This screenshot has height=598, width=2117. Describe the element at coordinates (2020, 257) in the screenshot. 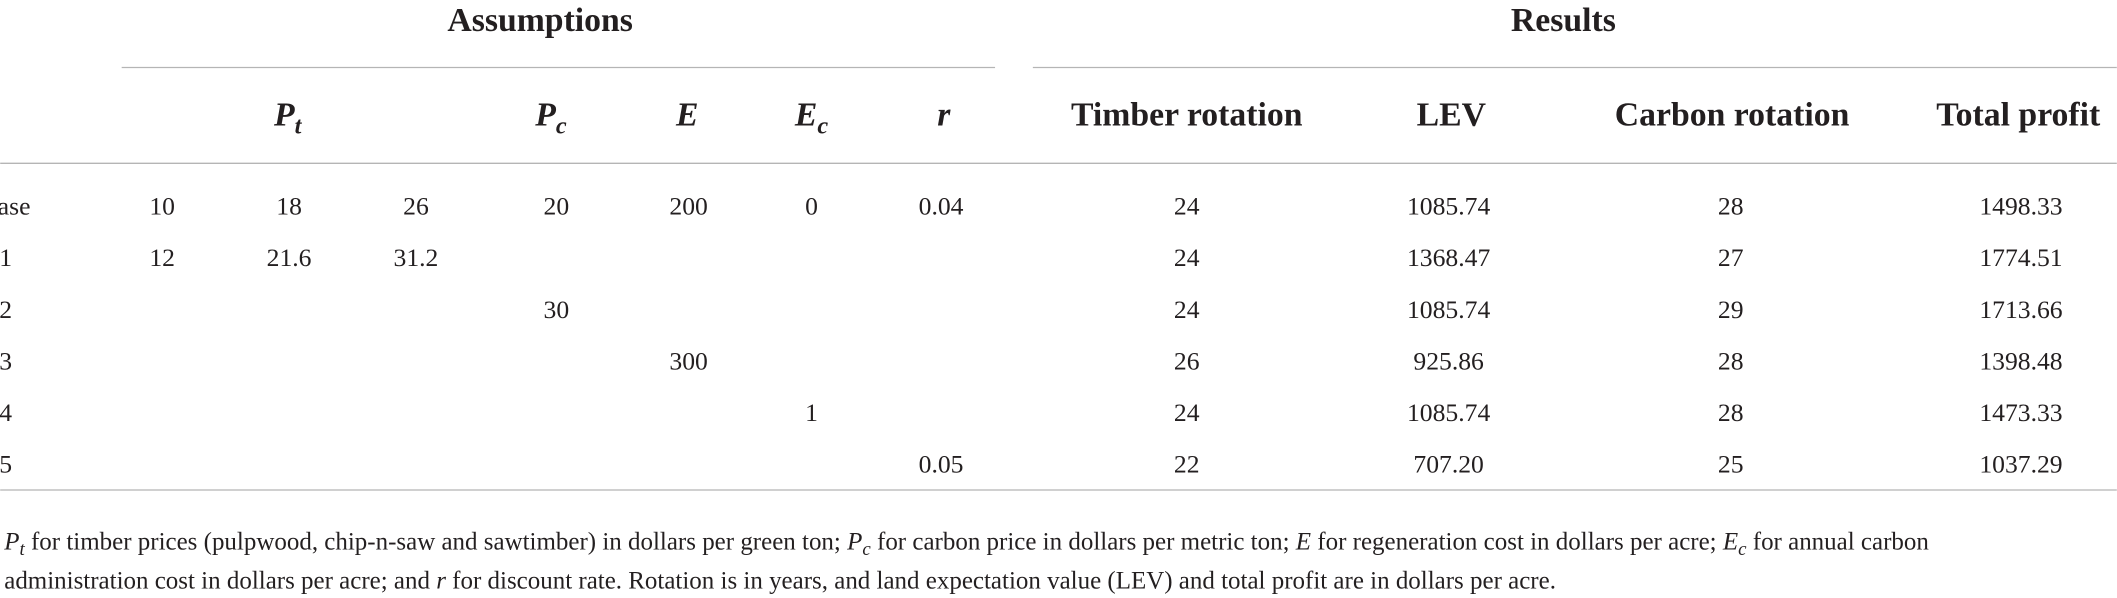

I see `cell: 1774.51` at that location.